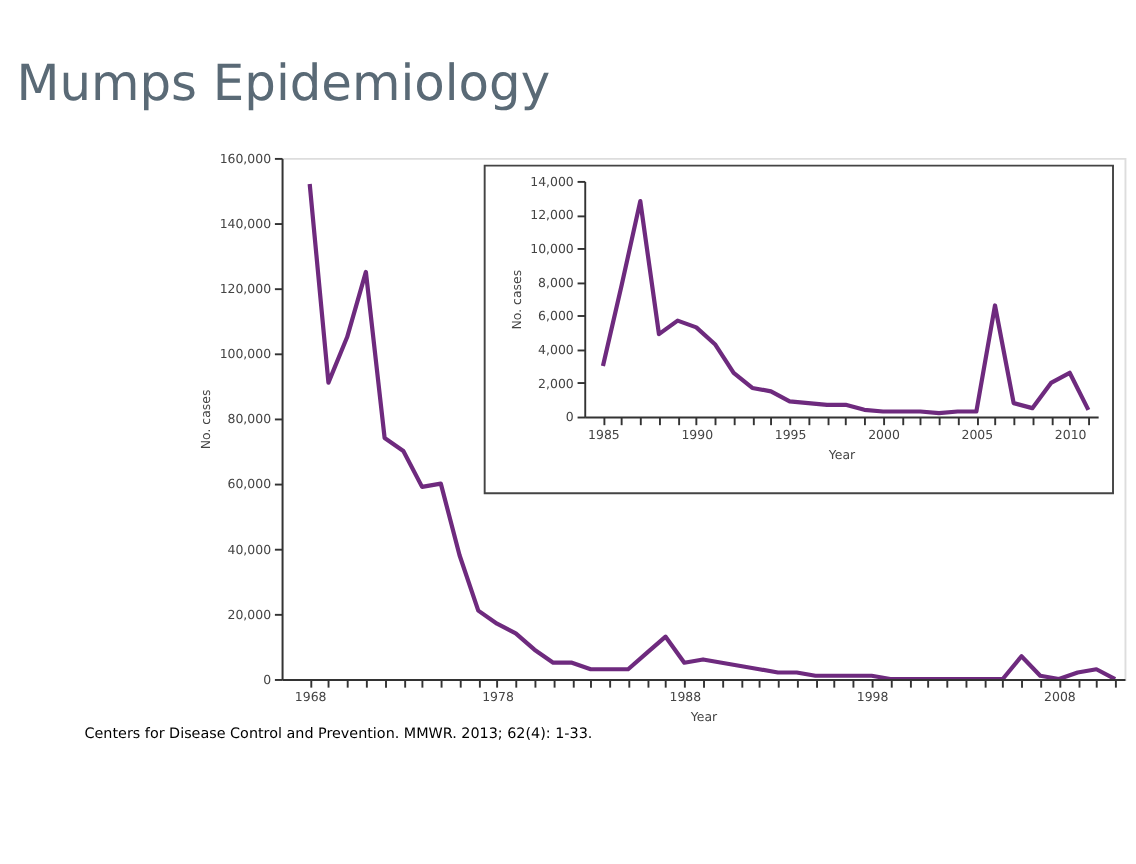 The width and height of the screenshot is (1136, 864). What do you see at coordinates (283, 82) in the screenshot?
I see `chart-title: Mumps Epidemiology` at bounding box center [283, 82].